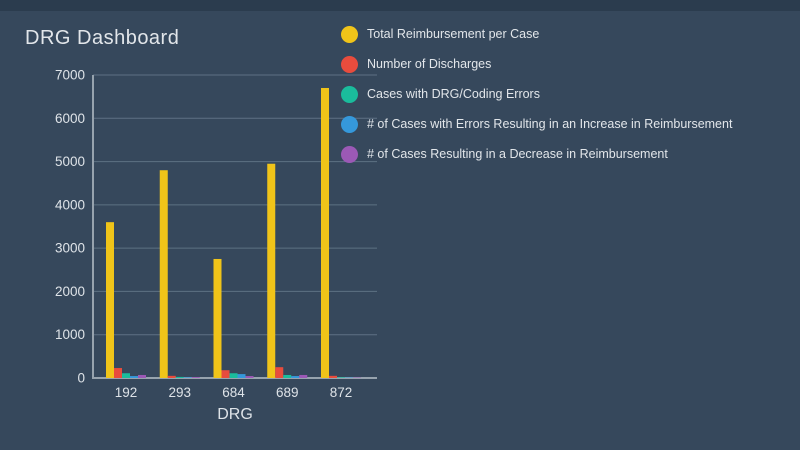 This screenshot has width=800, height=450. Describe the element at coordinates (70, 118) in the screenshot. I see `y-tick-label: 6000` at that location.